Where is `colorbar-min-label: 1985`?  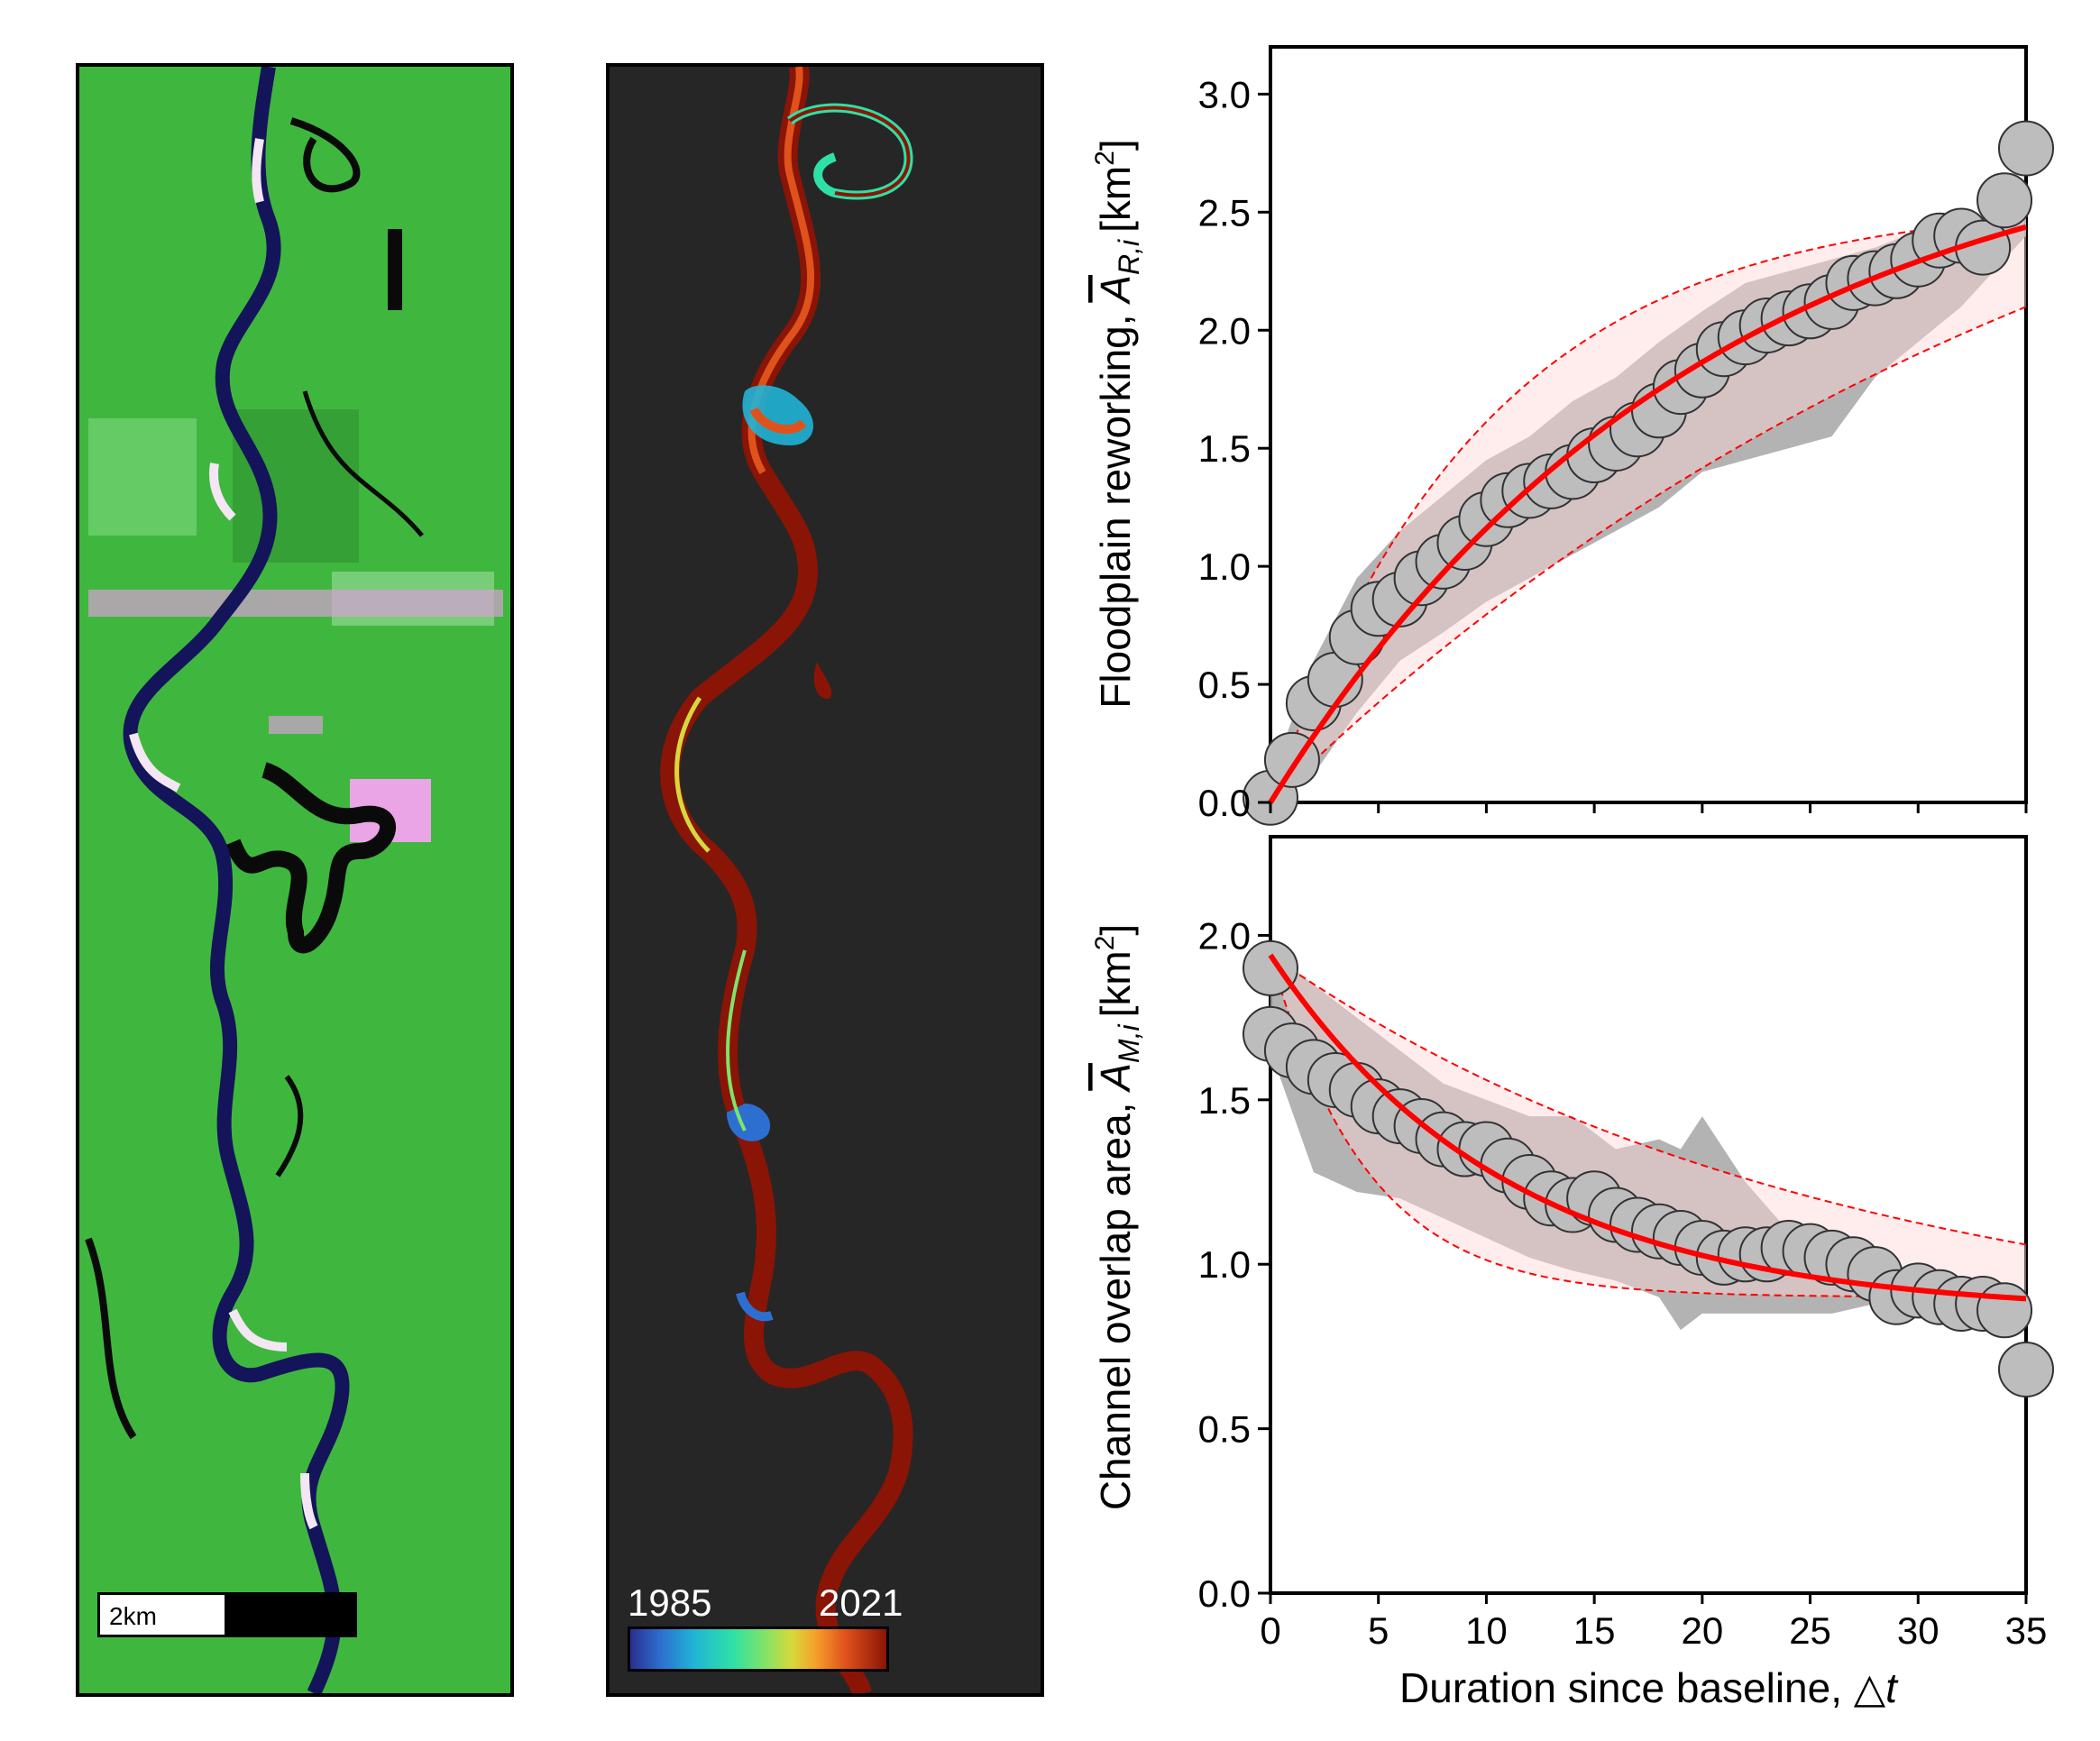 colorbar-min-label: 1985 is located at coordinates (670, 1602).